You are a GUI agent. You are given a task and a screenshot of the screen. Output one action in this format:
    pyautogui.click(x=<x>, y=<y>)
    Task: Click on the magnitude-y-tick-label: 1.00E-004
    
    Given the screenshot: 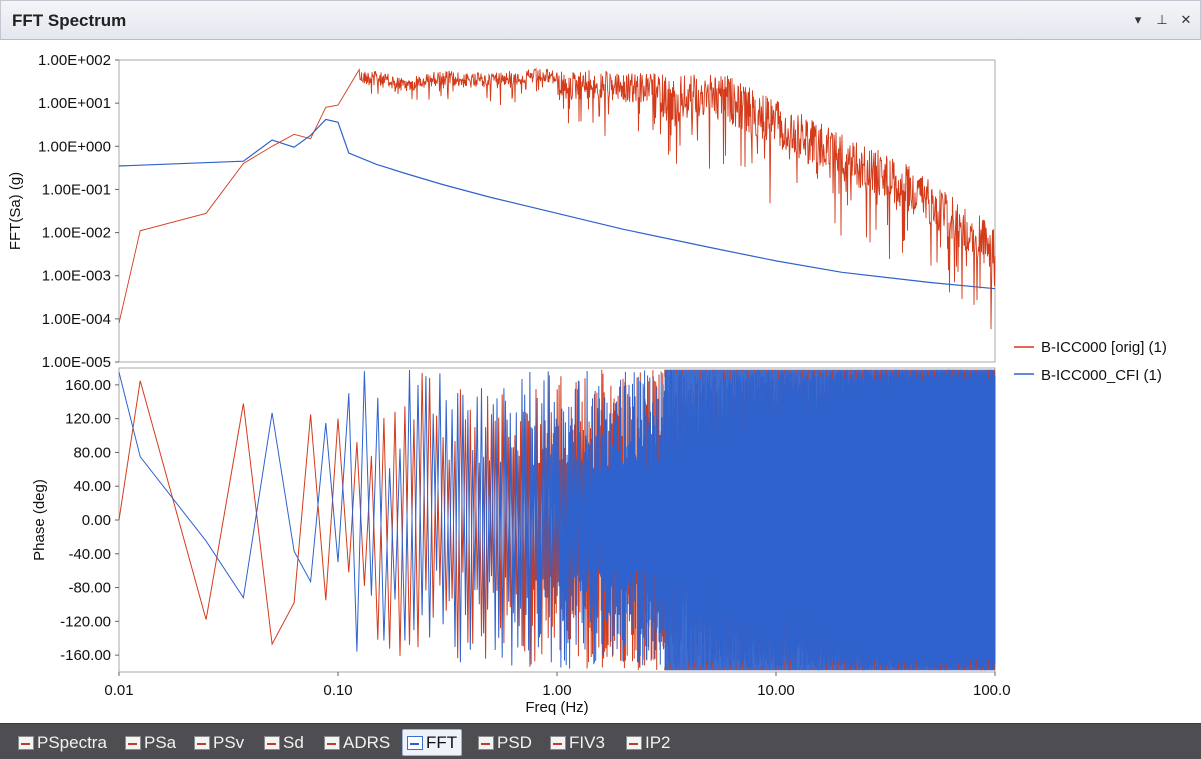 What is the action you would take?
    pyautogui.click(x=76, y=319)
    